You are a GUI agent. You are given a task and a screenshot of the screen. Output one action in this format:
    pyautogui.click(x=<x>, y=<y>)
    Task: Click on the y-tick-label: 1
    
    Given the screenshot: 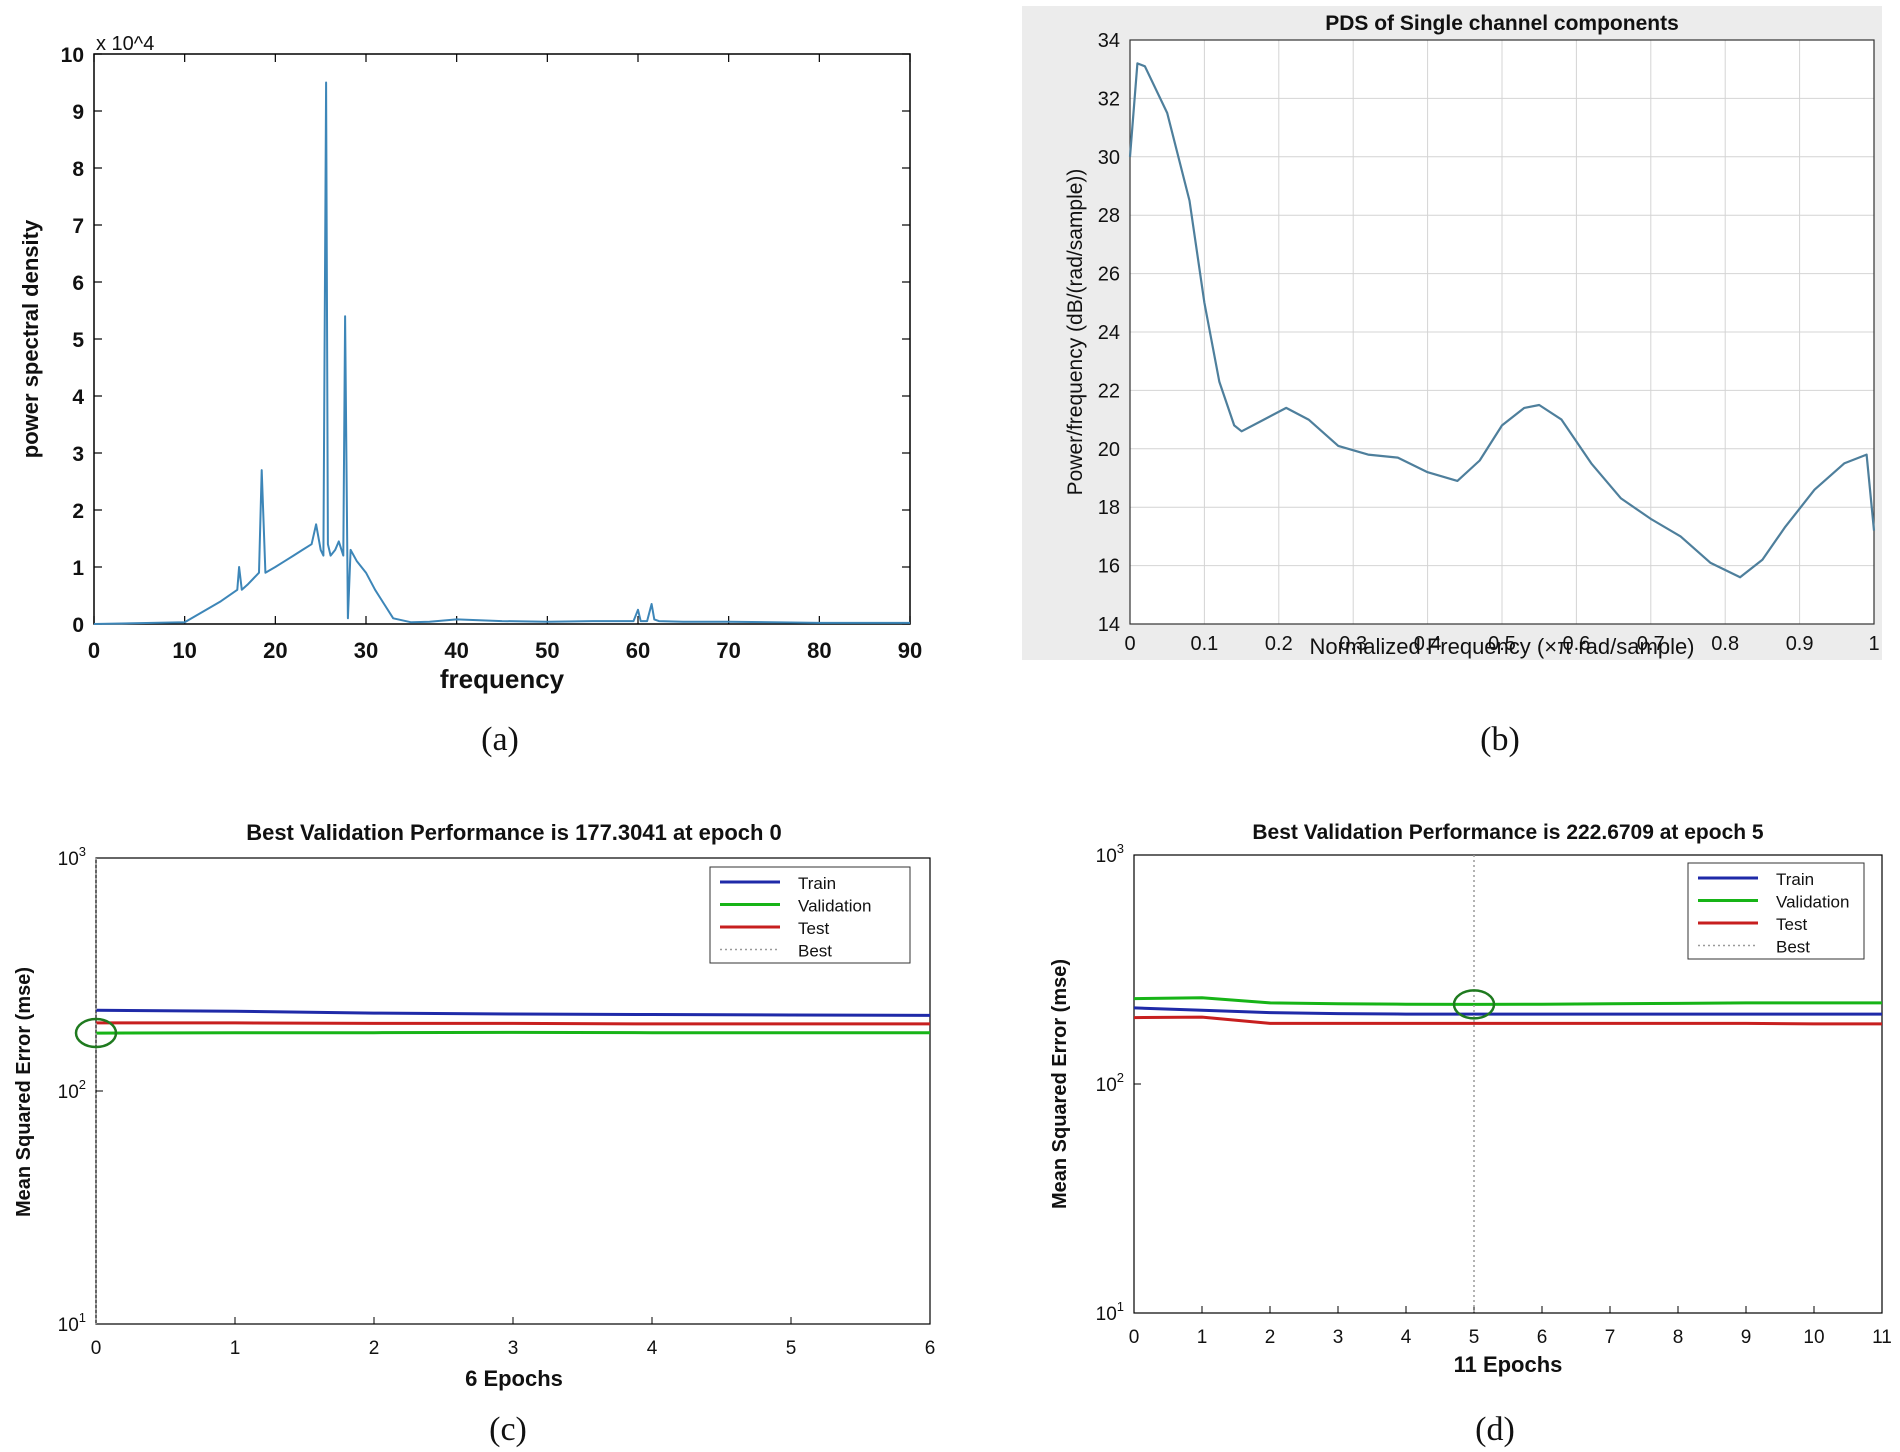 What is the action you would take?
    pyautogui.click(x=78, y=568)
    